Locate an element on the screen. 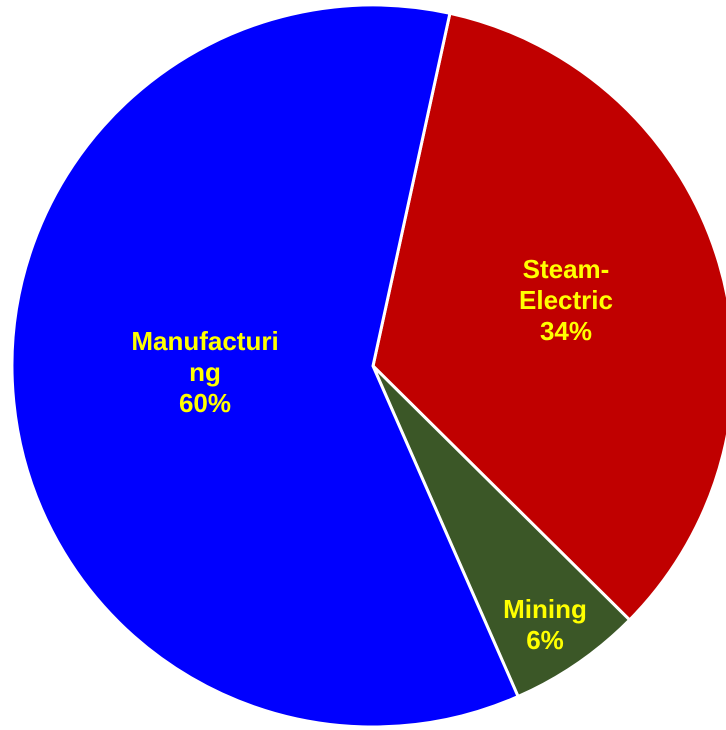 The width and height of the screenshot is (726, 730). slice-label-box: Mining 6% is located at coordinates (545, 625).